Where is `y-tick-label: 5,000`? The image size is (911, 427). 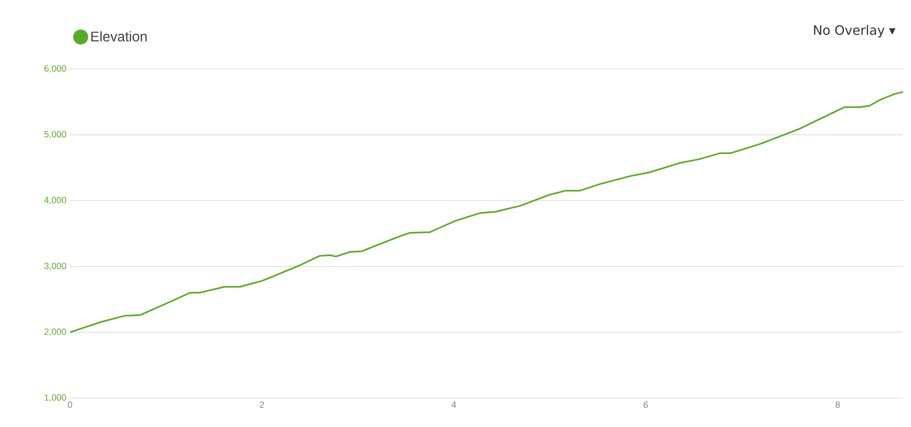 y-tick-label: 5,000 is located at coordinates (55, 134).